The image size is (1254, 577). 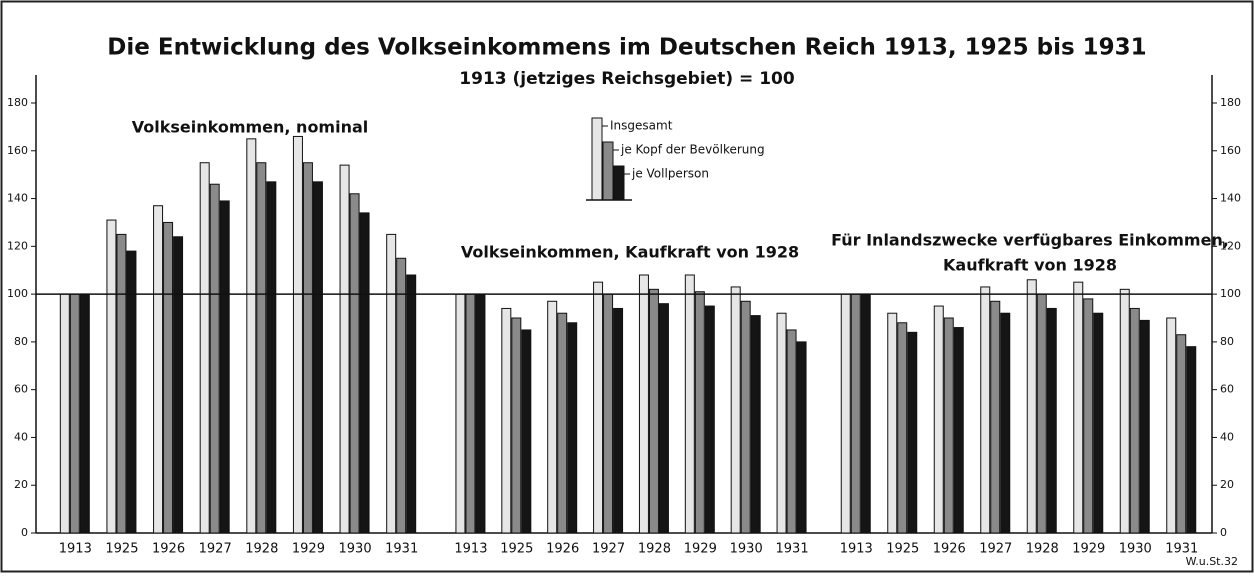 I want to click on y-tick-label: 40, so click(x=21, y=436).